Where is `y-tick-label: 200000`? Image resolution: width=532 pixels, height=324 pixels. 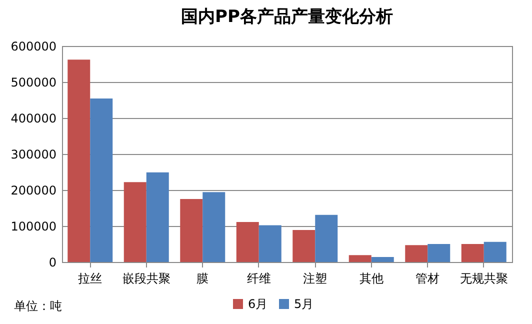
y-tick-label: 200000 is located at coordinates (33, 191).